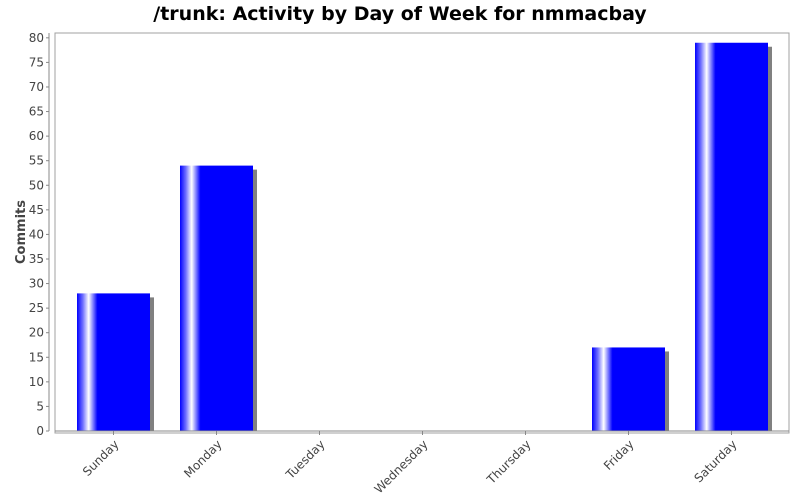 This screenshot has width=800, height=500. What do you see at coordinates (36, 357) in the screenshot?
I see `y-tick-label: 15` at bounding box center [36, 357].